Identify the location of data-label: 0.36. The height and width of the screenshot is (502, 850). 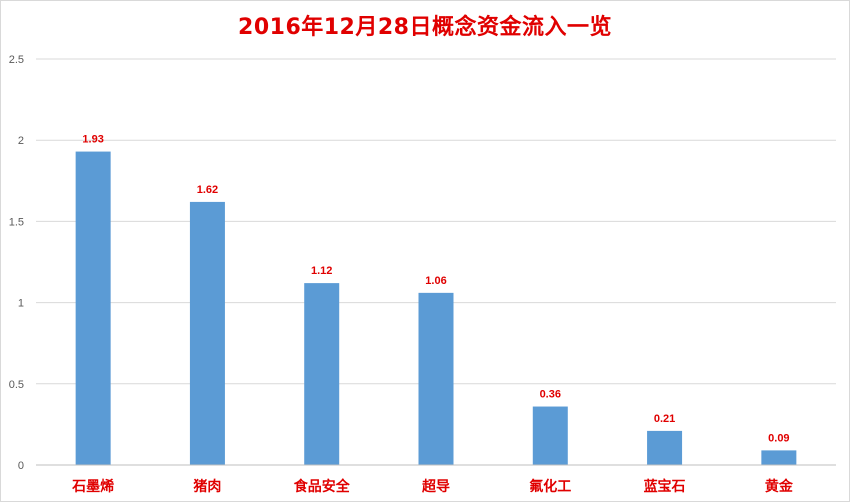
(550, 395).